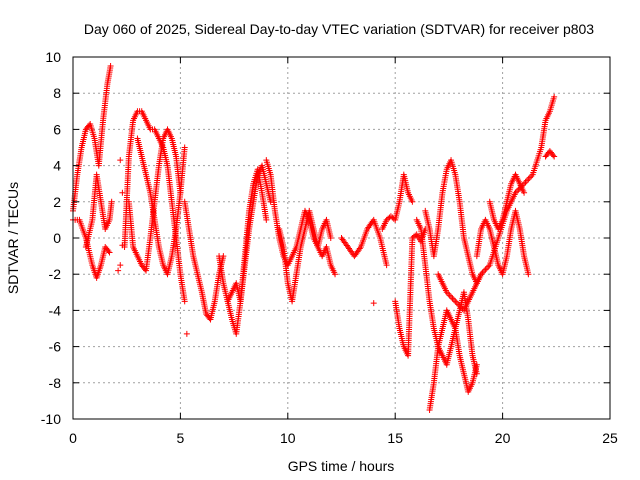 The height and width of the screenshot is (480, 640). I want to click on y-tick-label: 6, so click(57, 129).